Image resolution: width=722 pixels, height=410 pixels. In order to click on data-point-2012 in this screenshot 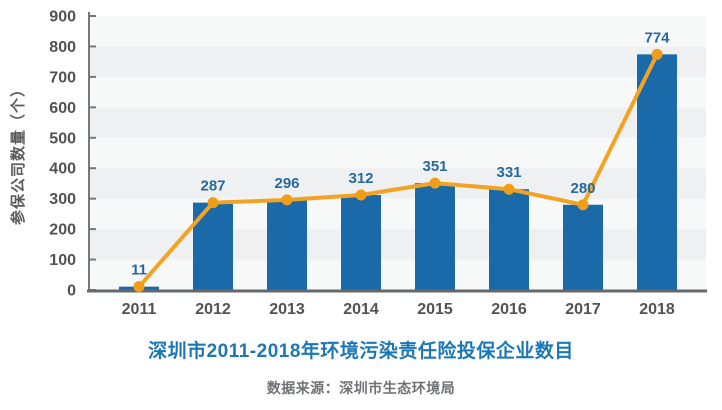, I will do `click(213, 203)`.